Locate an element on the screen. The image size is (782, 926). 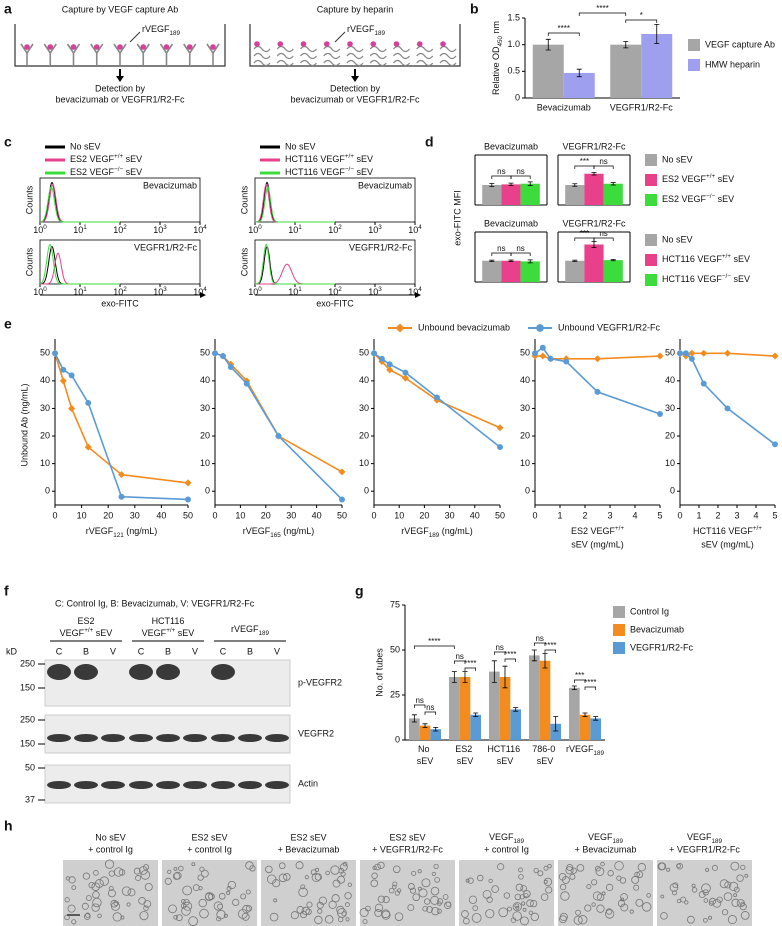
x-arrow-head is located at coordinates (203, 295).